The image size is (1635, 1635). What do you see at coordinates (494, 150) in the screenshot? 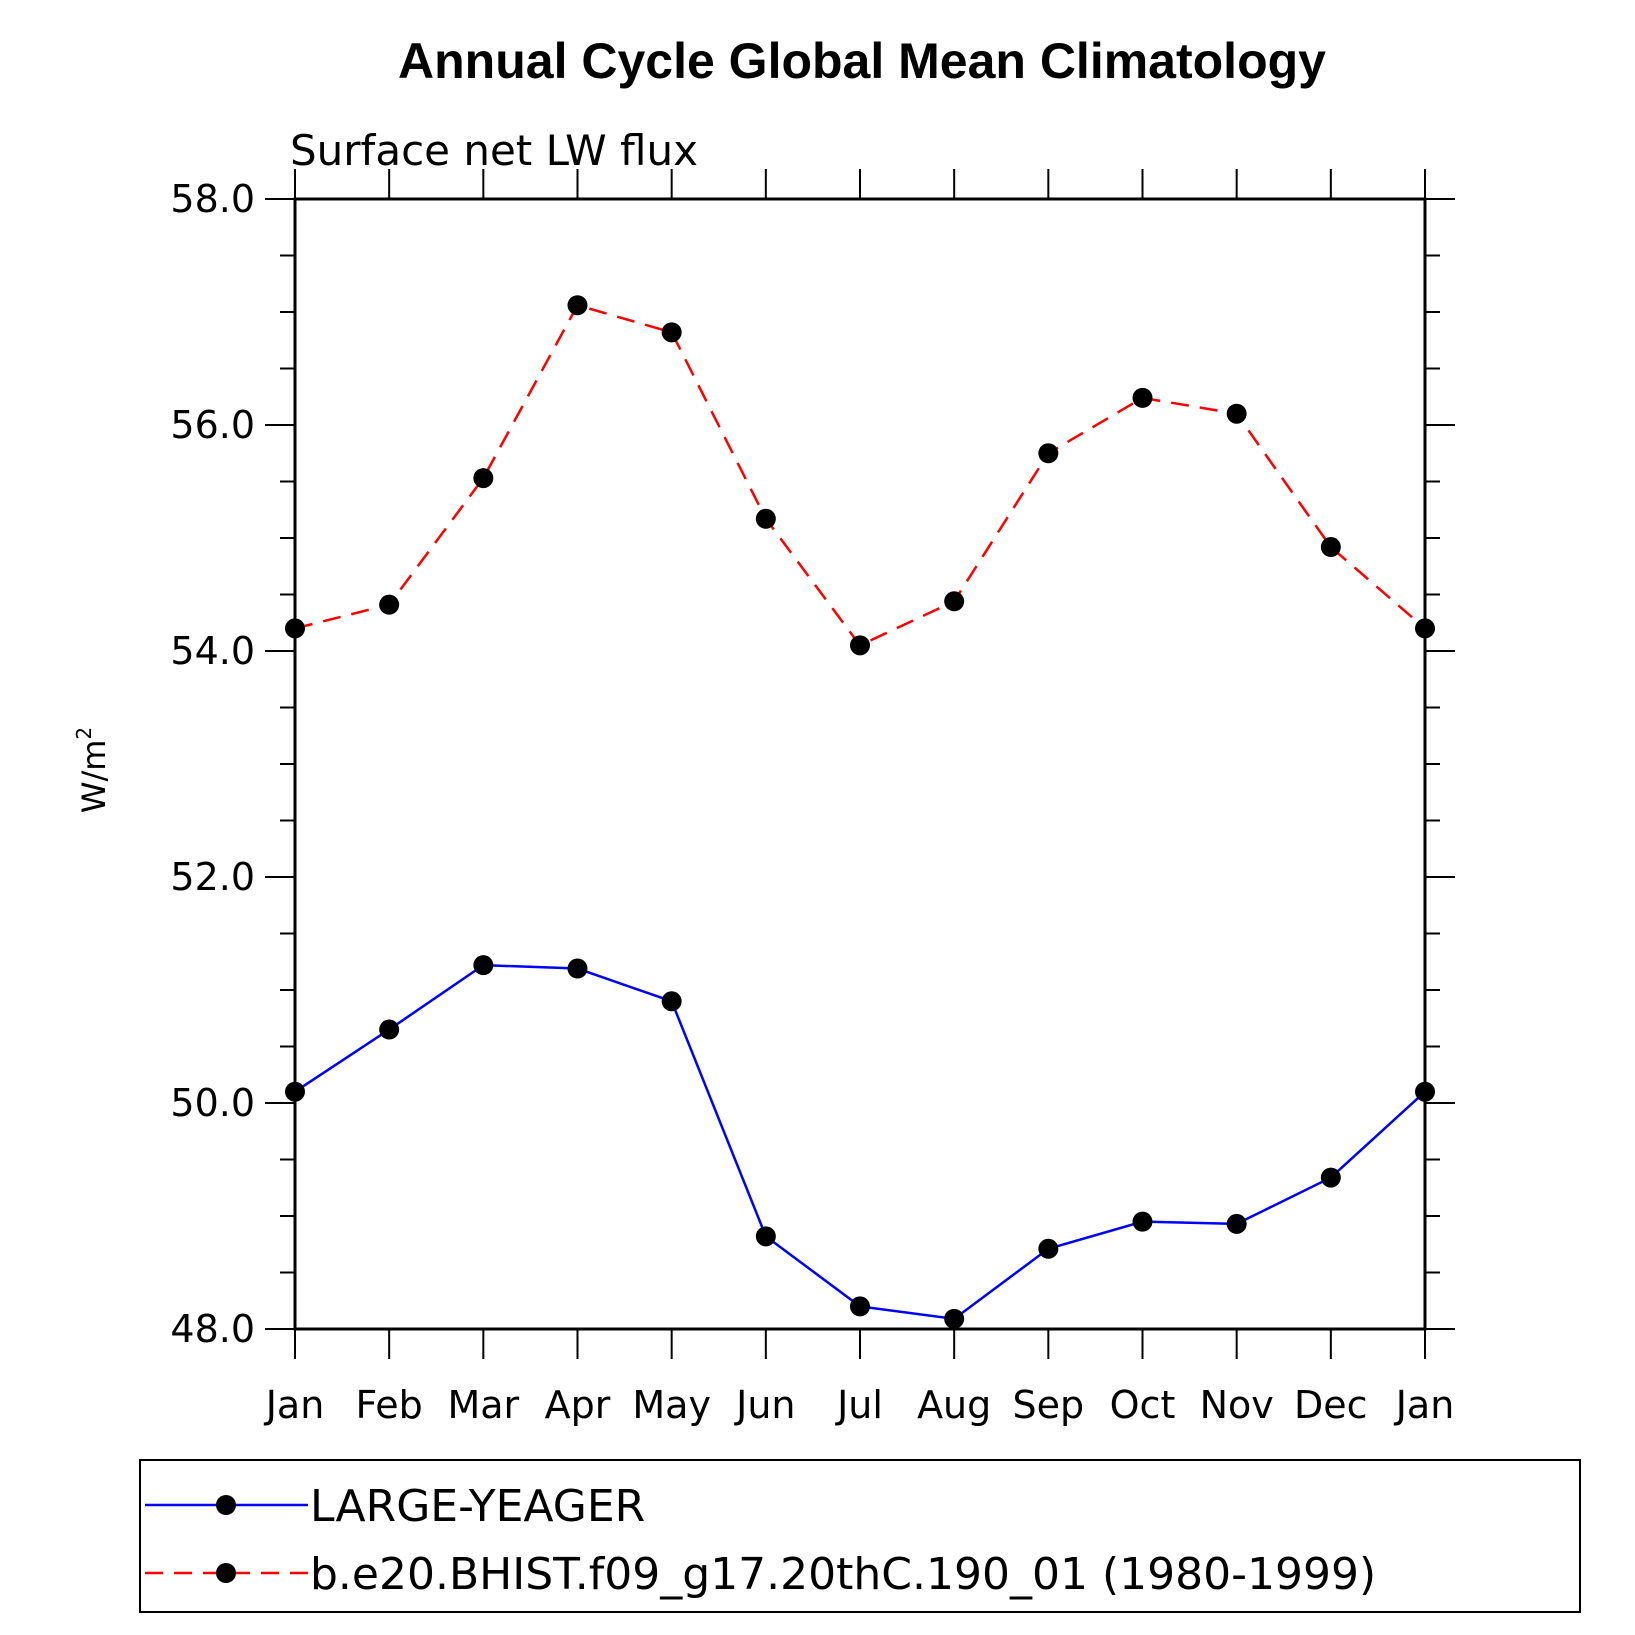
I see `chart-subtitle: Surface net LW flux` at bounding box center [494, 150].